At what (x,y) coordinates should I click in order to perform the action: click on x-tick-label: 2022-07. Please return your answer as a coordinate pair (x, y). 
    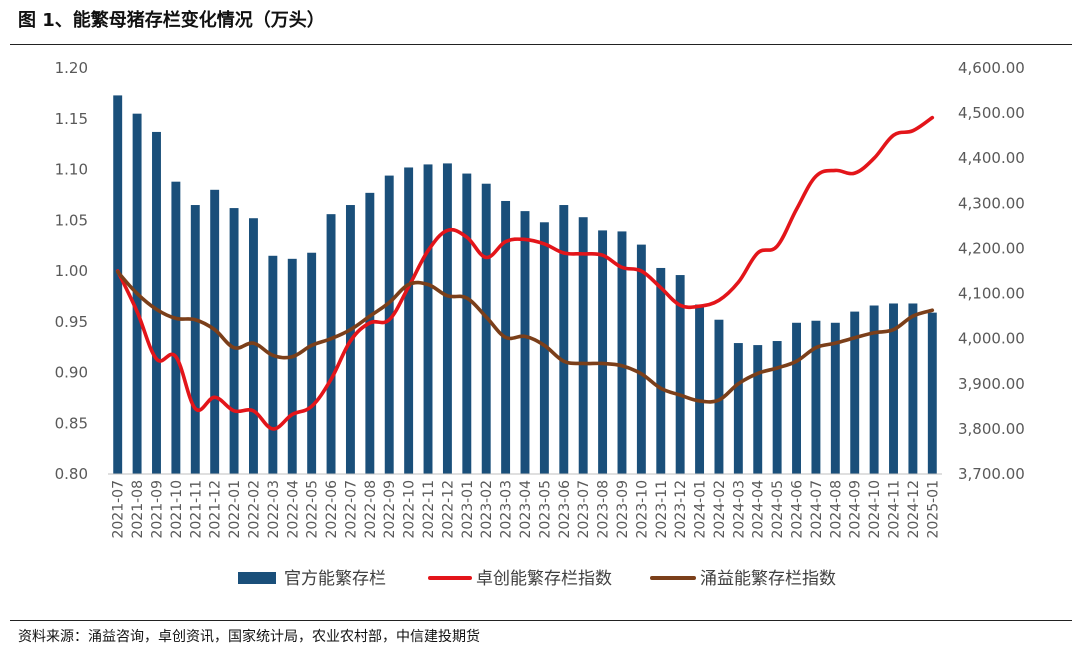
    Looking at the image, I should click on (351, 509).